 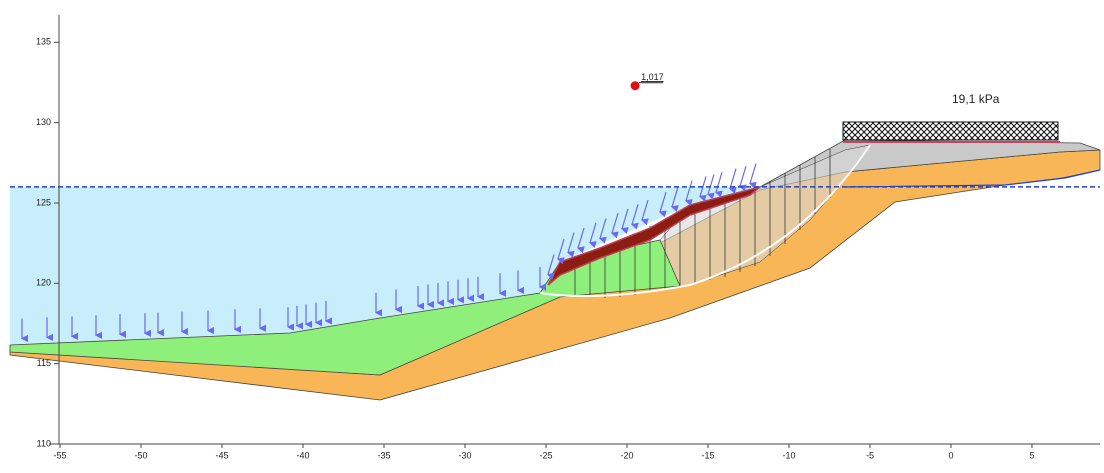 What do you see at coordinates (652, 77) in the screenshot?
I see `safety-factor: 1,017` at bounding box center [652, 77].